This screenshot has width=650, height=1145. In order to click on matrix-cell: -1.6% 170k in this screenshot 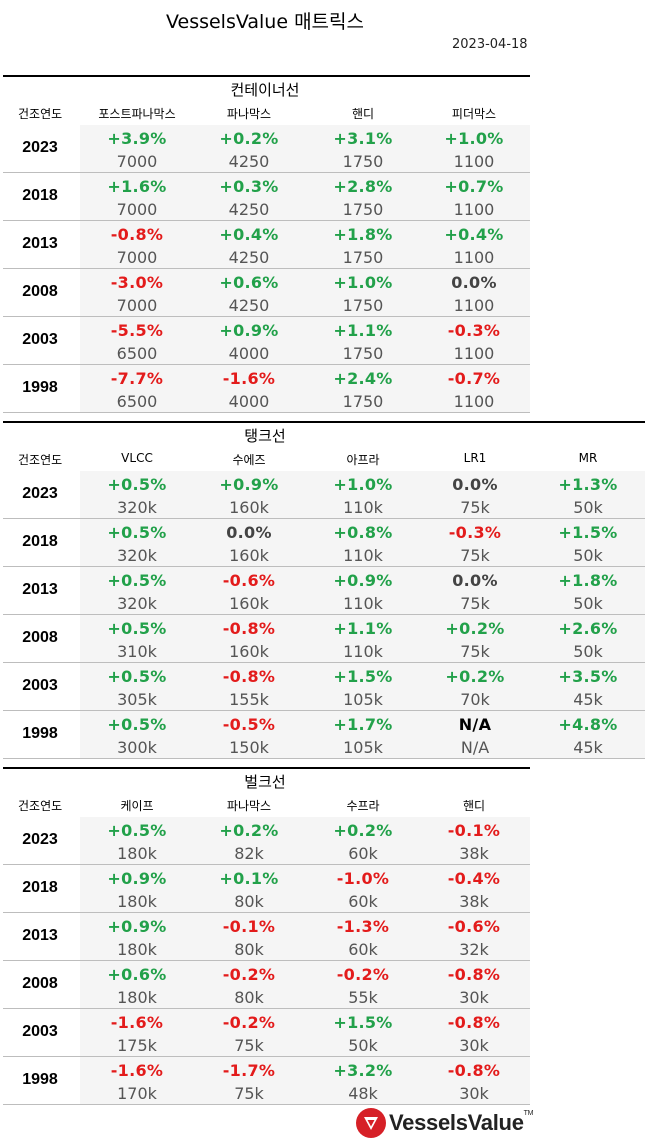, I will do `click(137, 1080)`.